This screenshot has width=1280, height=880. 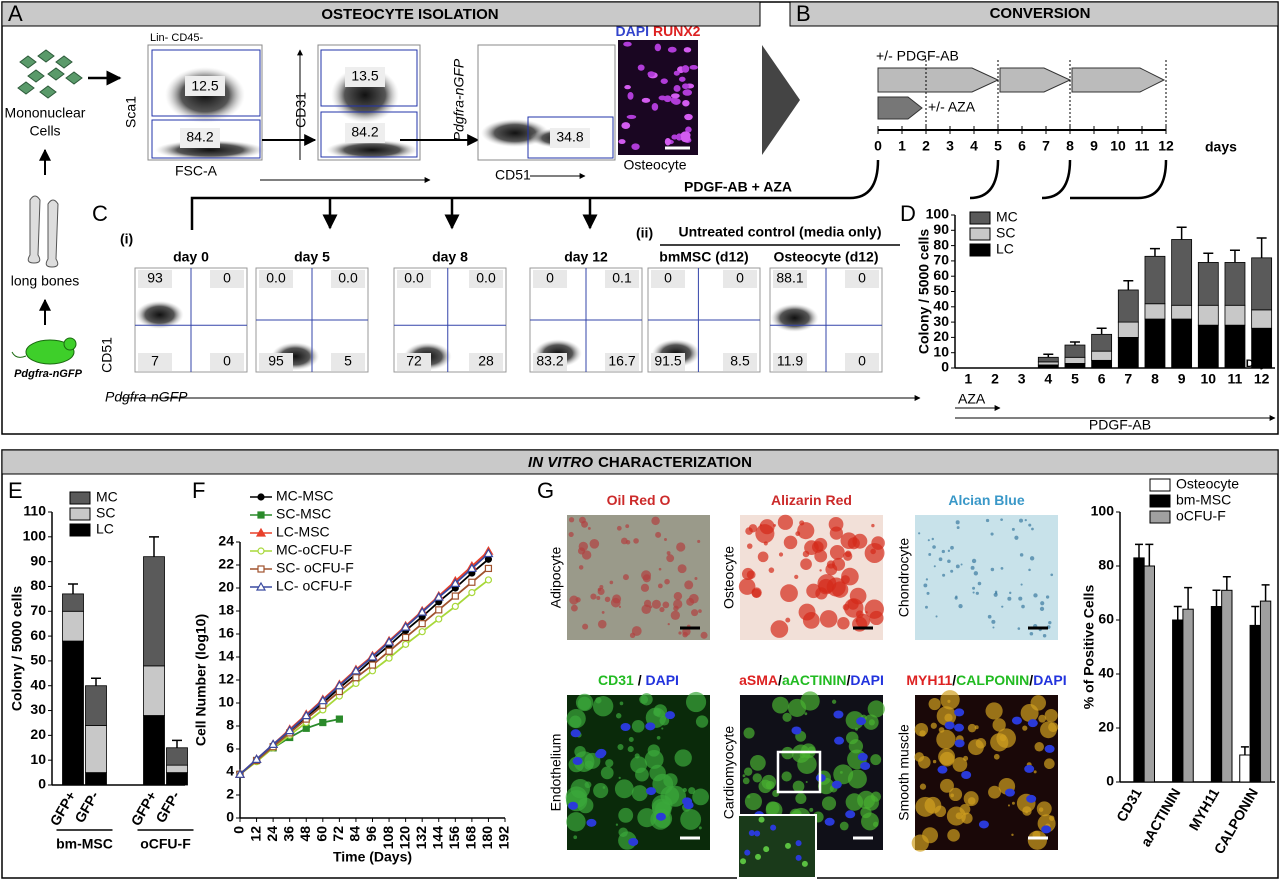 I want to click on image-title: MYH11/CALPONIN/DAPI, so click(x=986, y=680).